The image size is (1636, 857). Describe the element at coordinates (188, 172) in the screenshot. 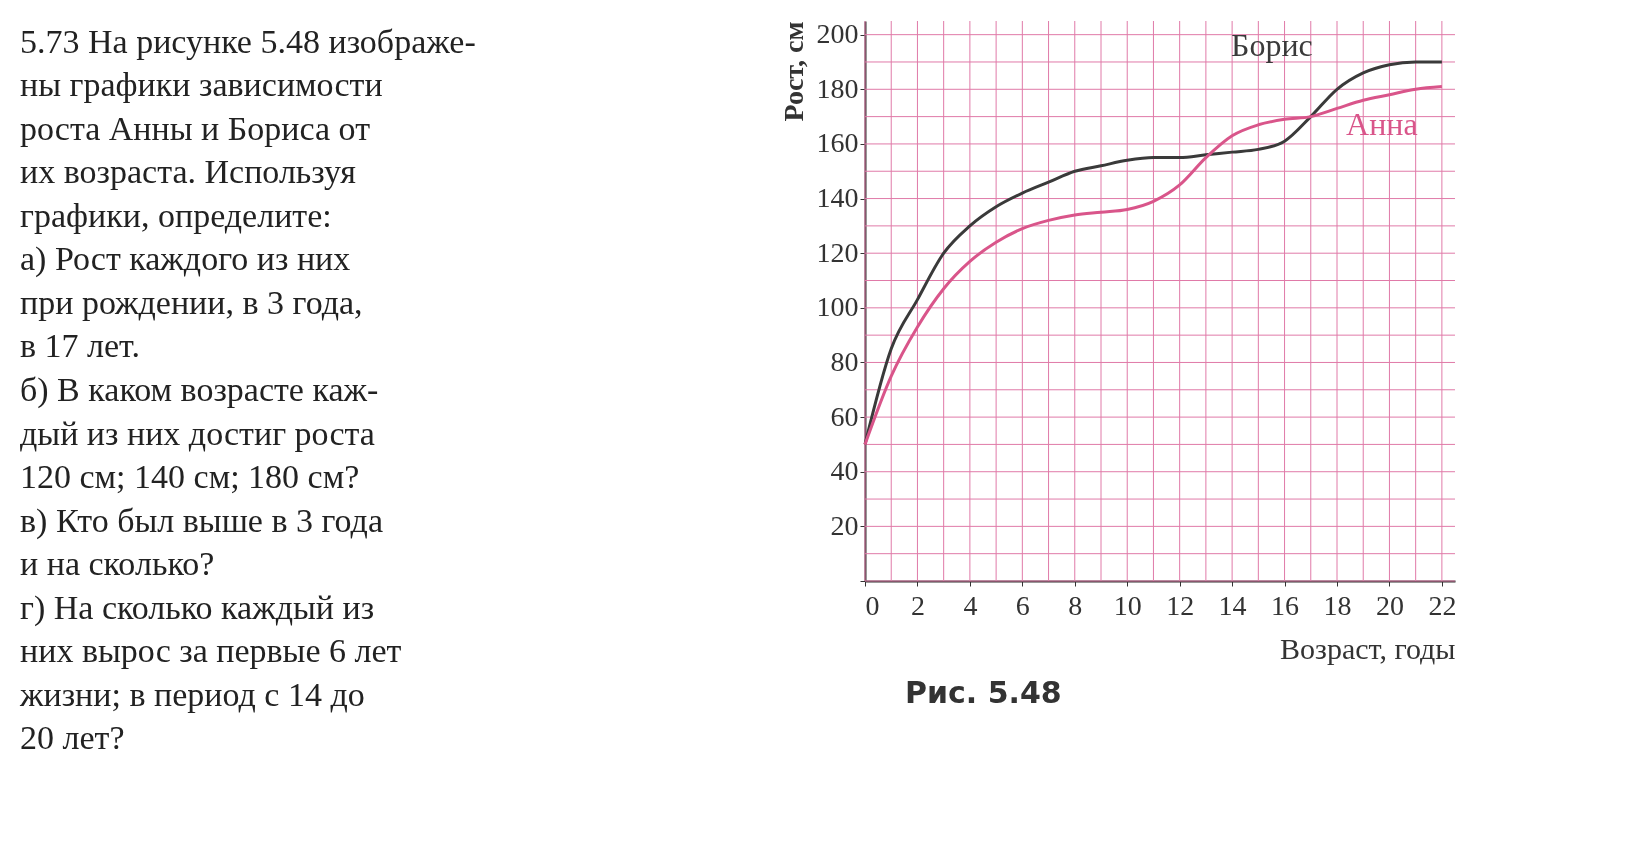

I see `text: их возраста. Используя` at that location.